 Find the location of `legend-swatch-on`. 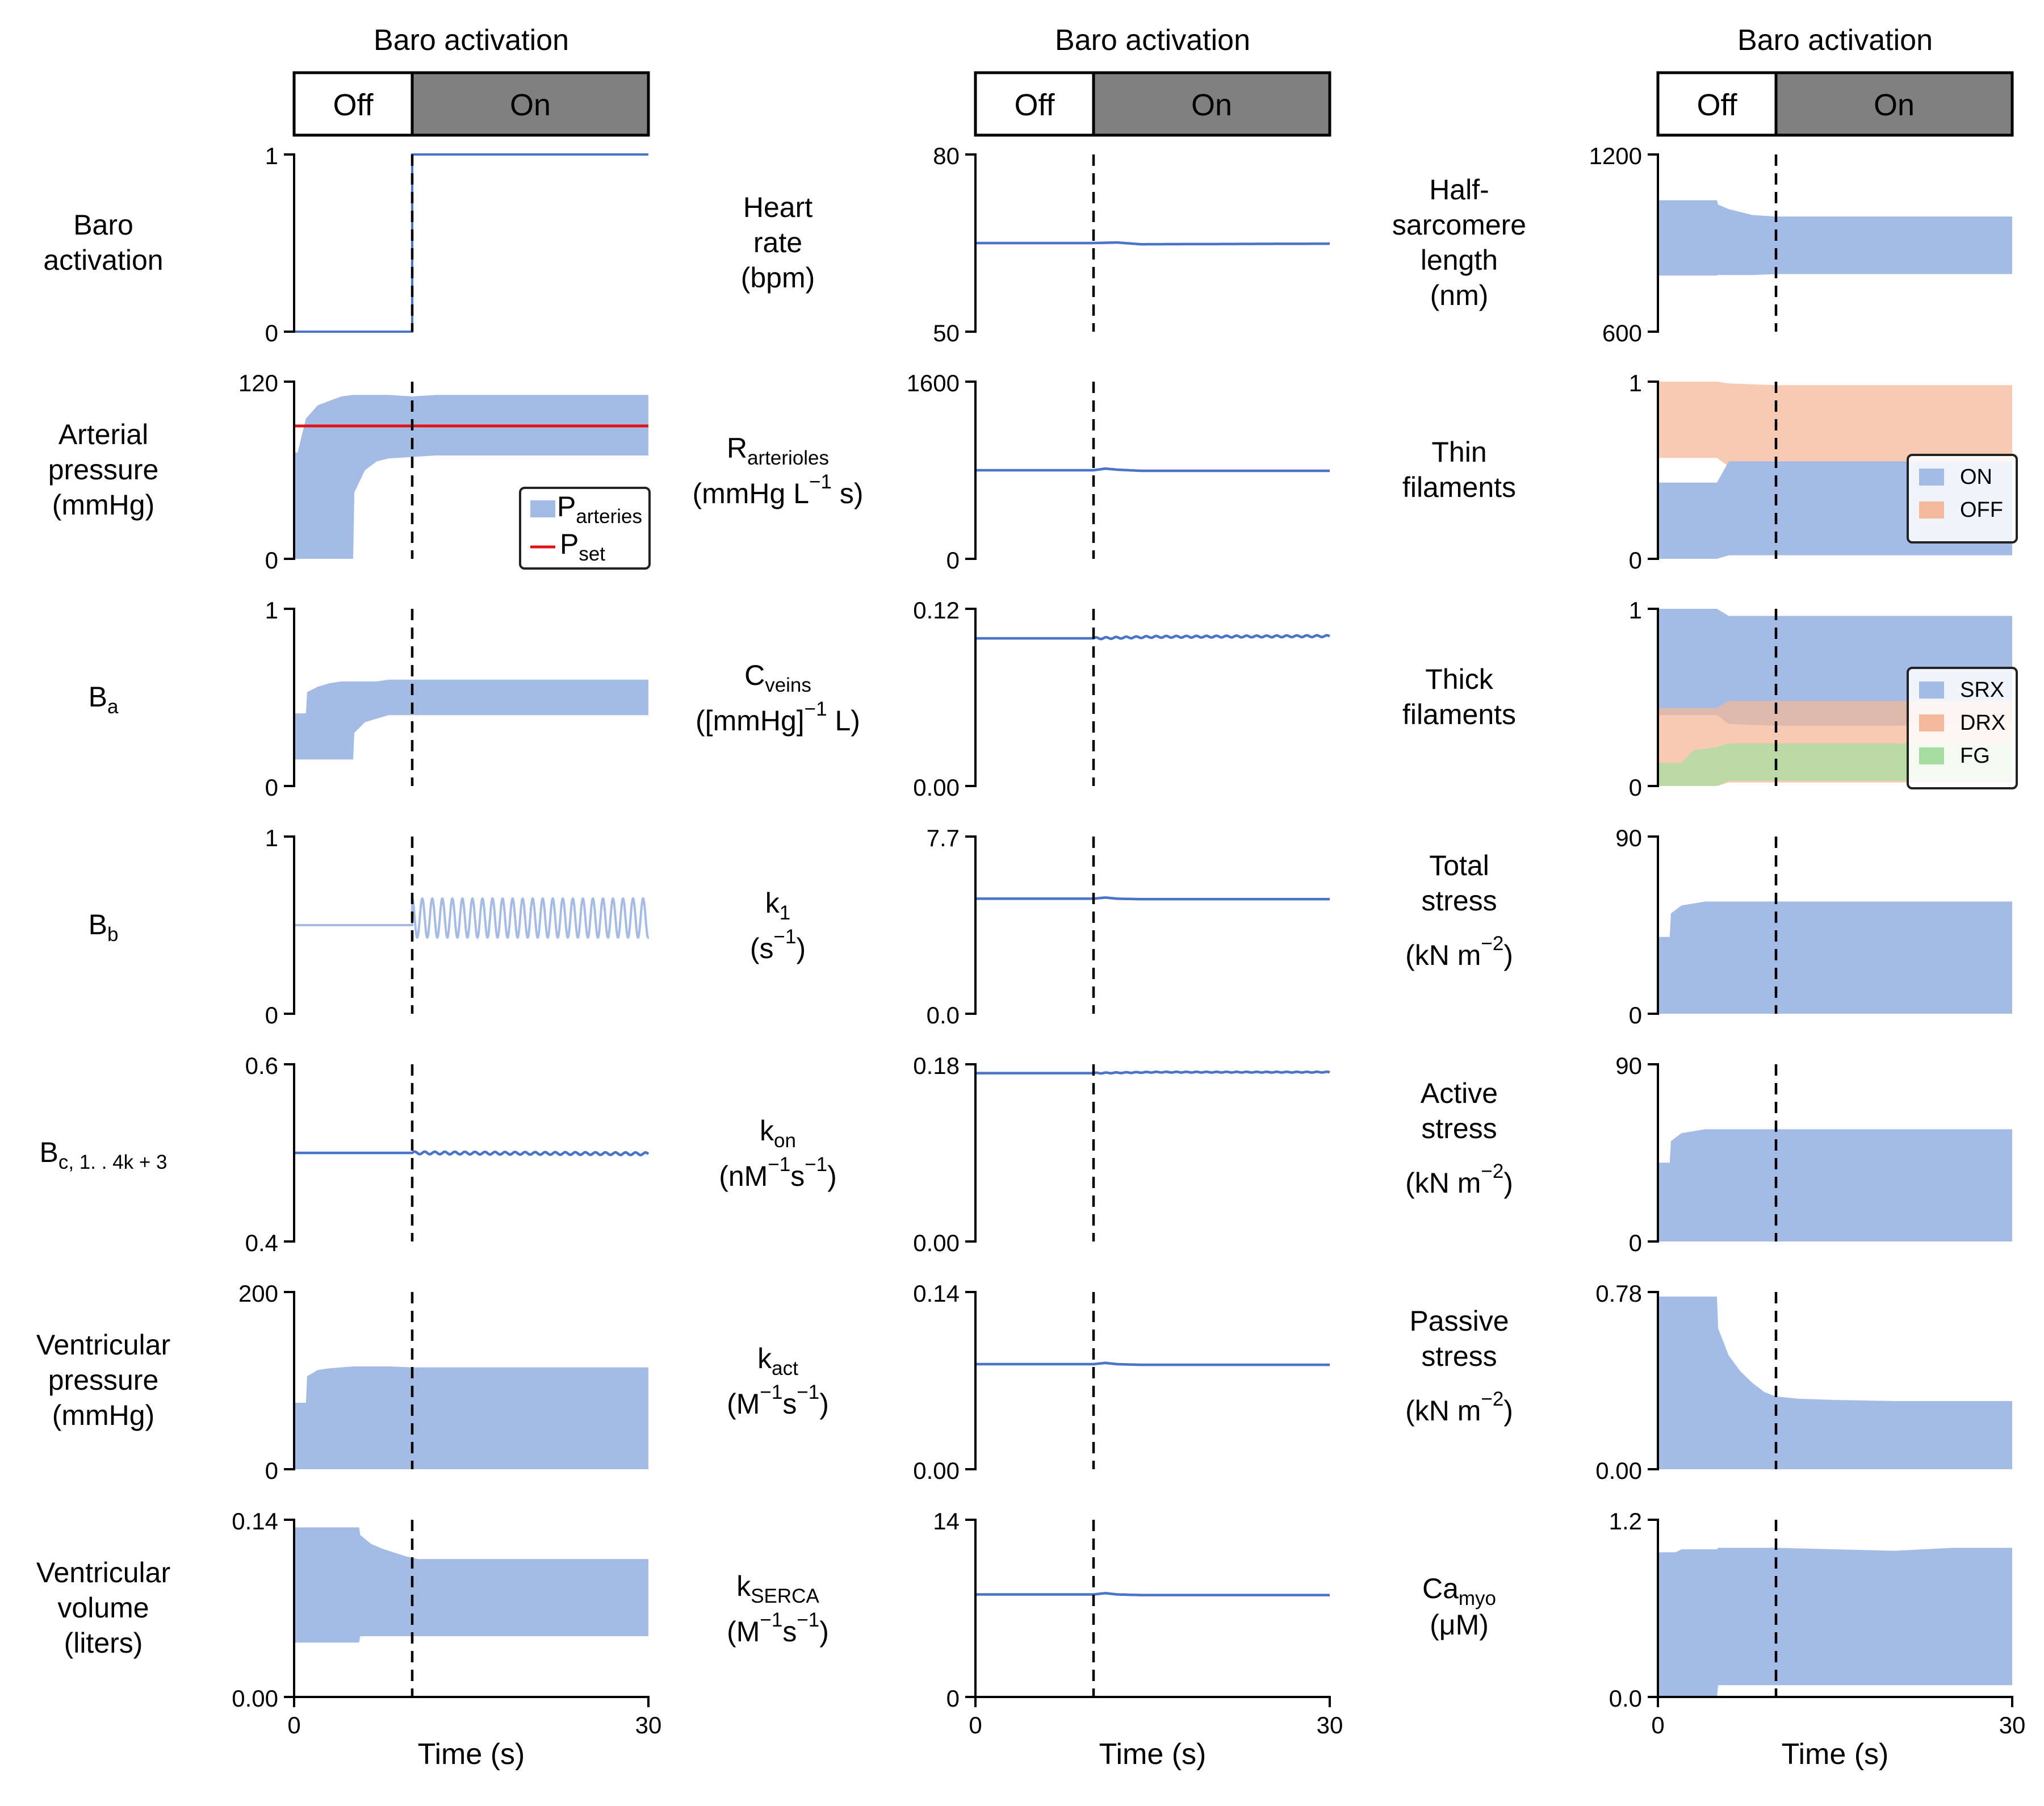

legend-swatch-on is located at coordinates (1931, 477).